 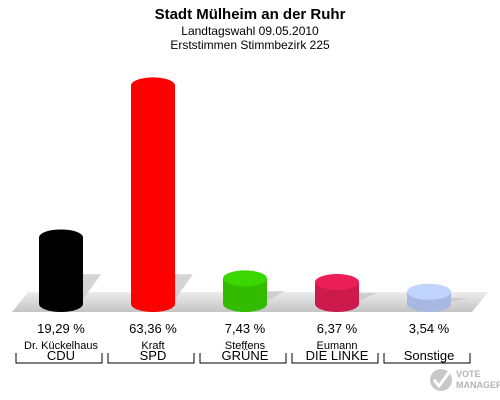 I want to click on bar-top-spd, so click(x=153, y=85).